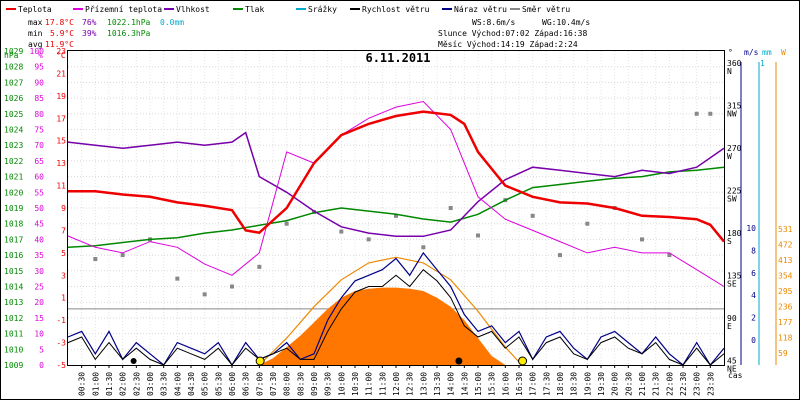  Describe the element at coordinates (328, 384) in the screenshot. I see `time-tick: 09:30` at that location.